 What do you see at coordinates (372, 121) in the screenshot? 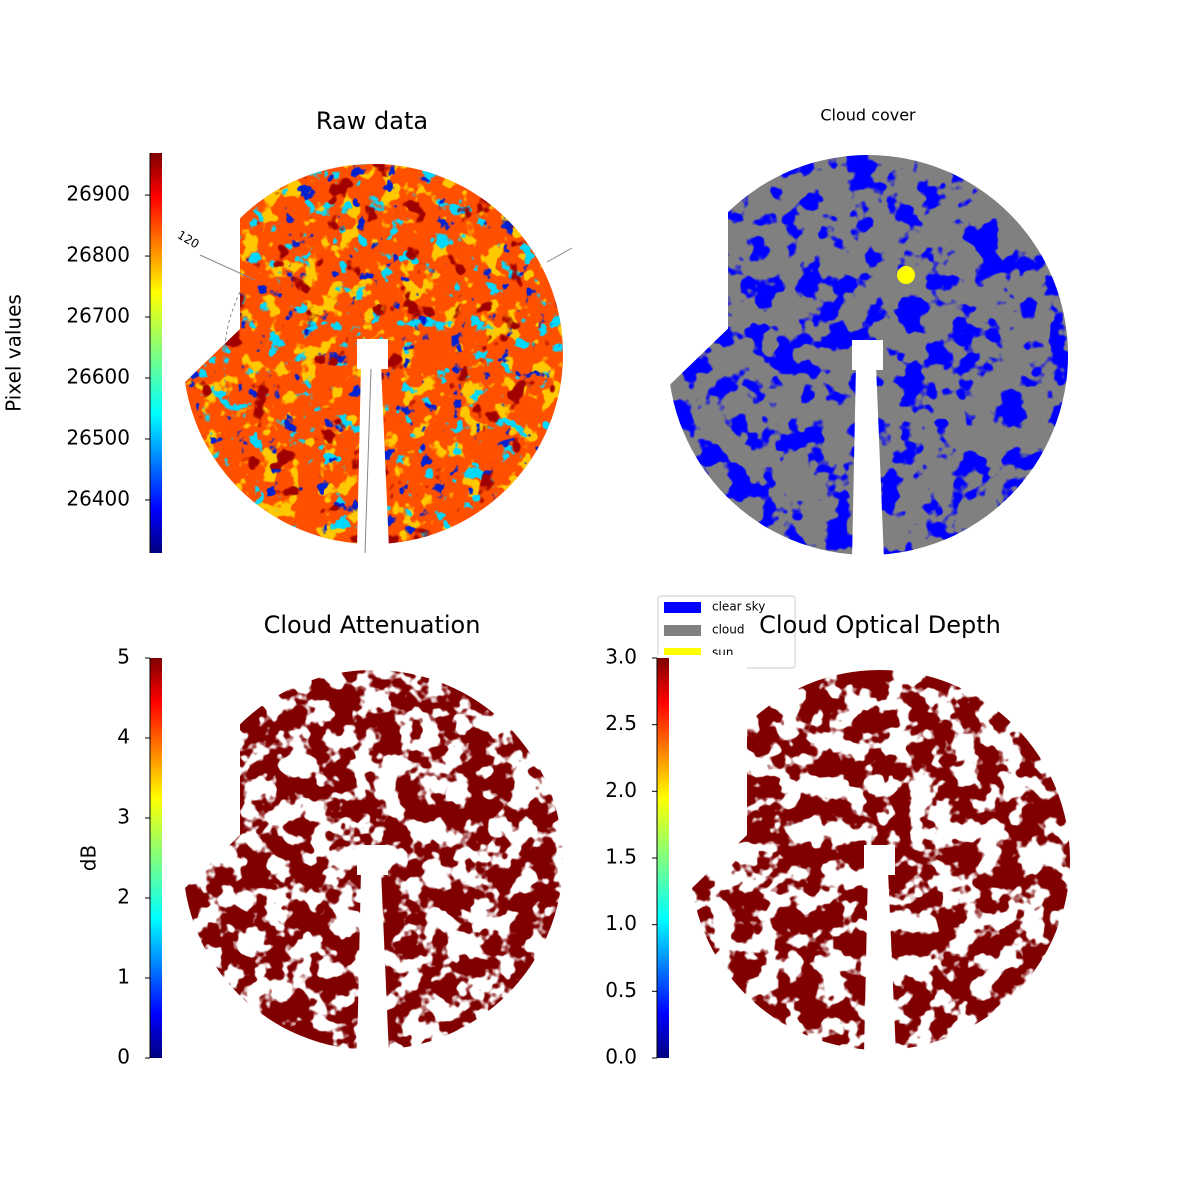
I see `panel-title: Raw data` at bounding box center [372, 121].